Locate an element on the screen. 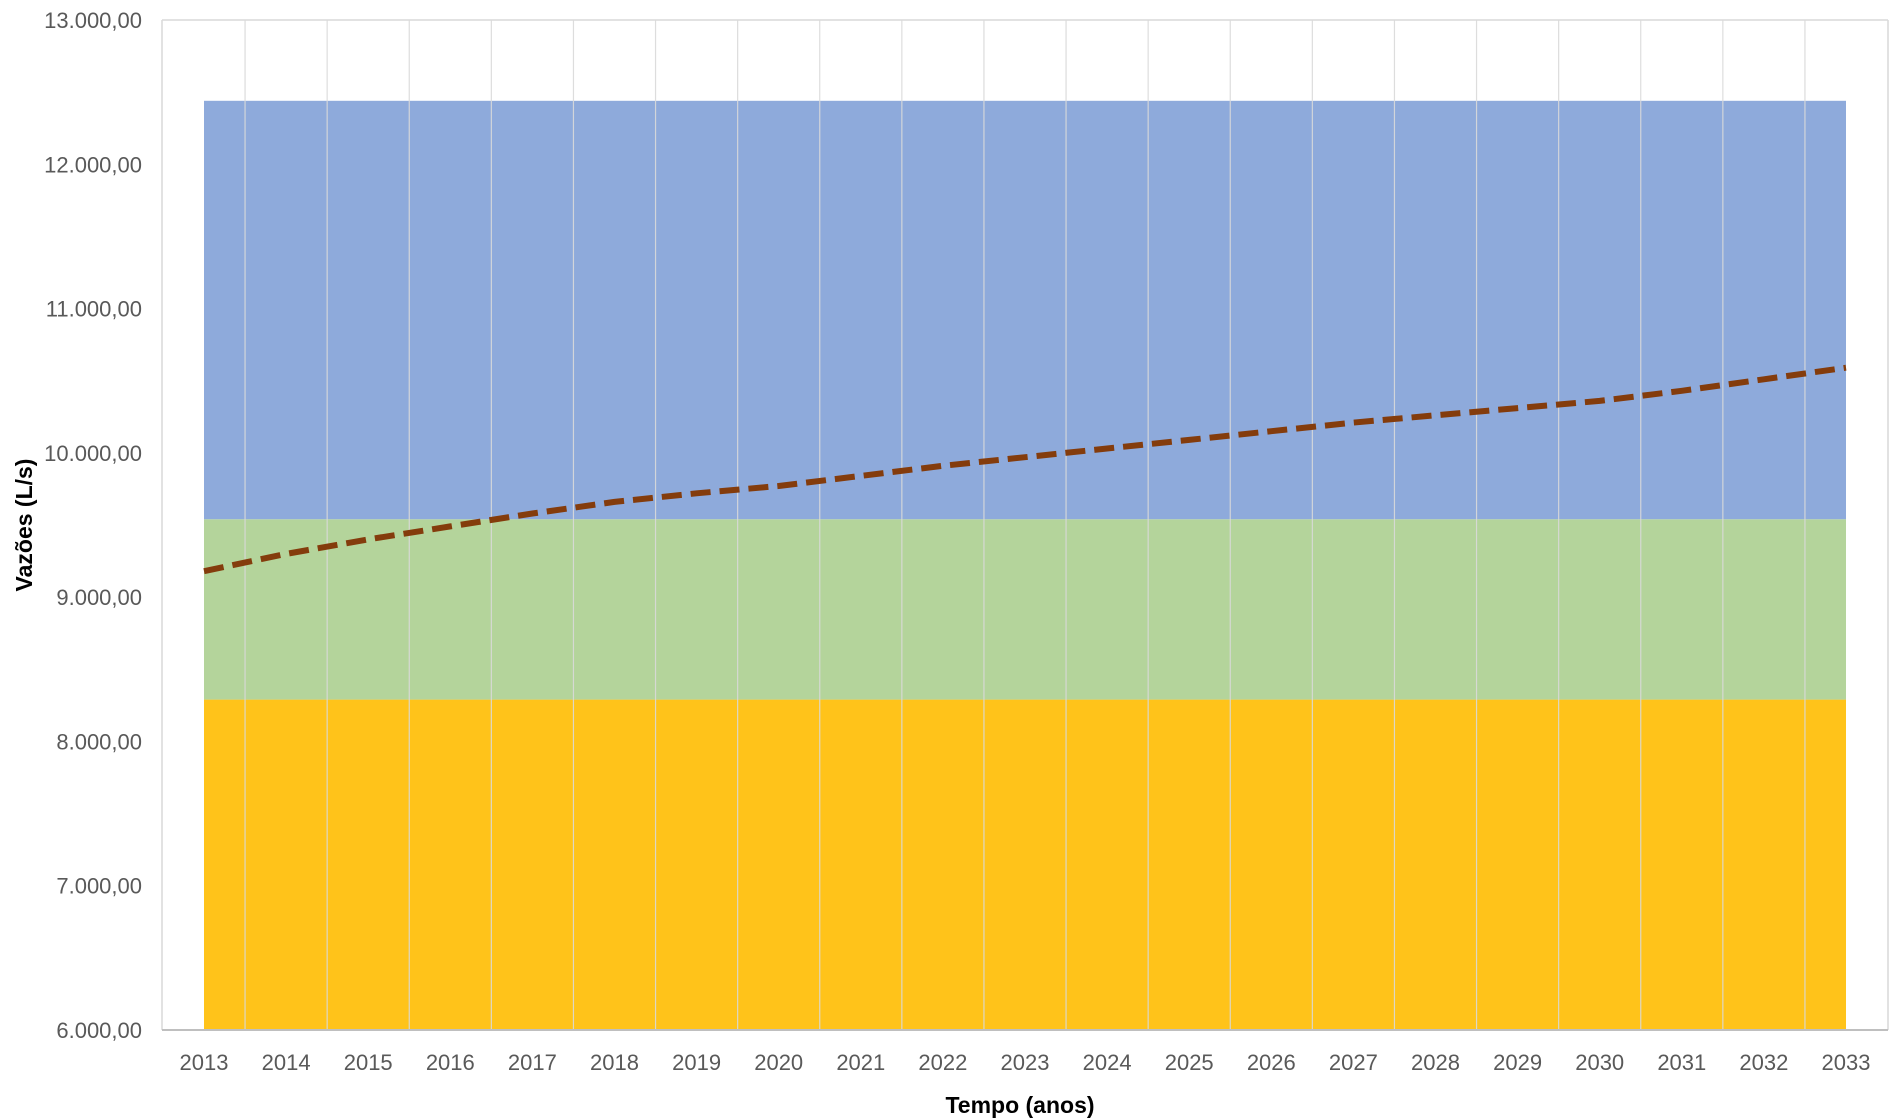 The width and height of the screenshot is (1894, 1120). x-tick-label: 2024 is located at coordinates (1107, 1062).